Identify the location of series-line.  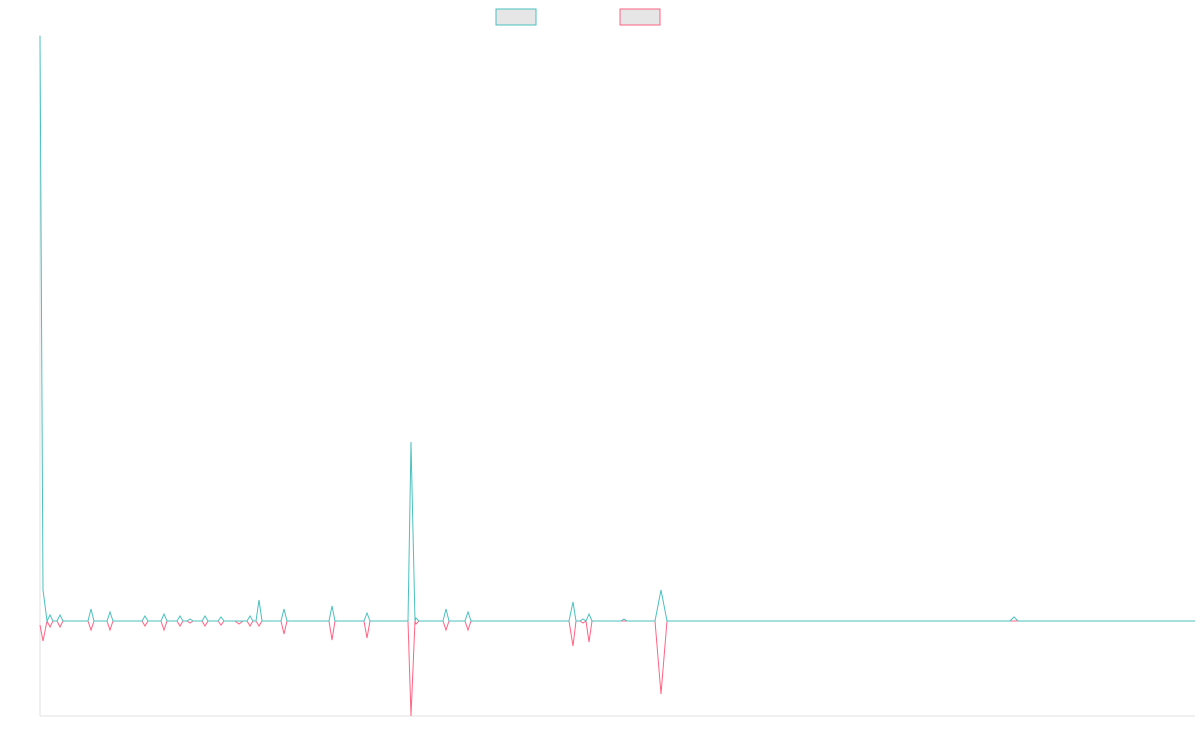
(617, 668).